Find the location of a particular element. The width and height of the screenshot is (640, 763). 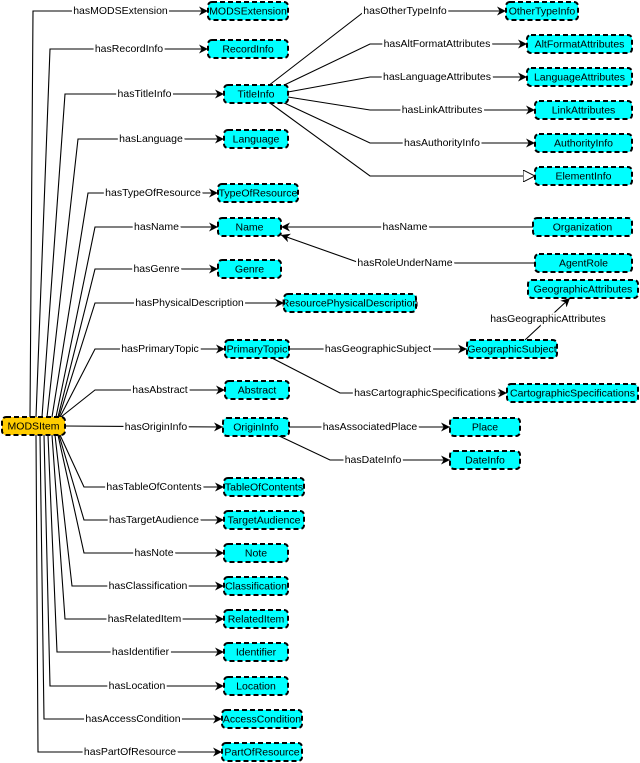

node-type-of-resource: TypeOfResource is located at coordinates (258, 193).